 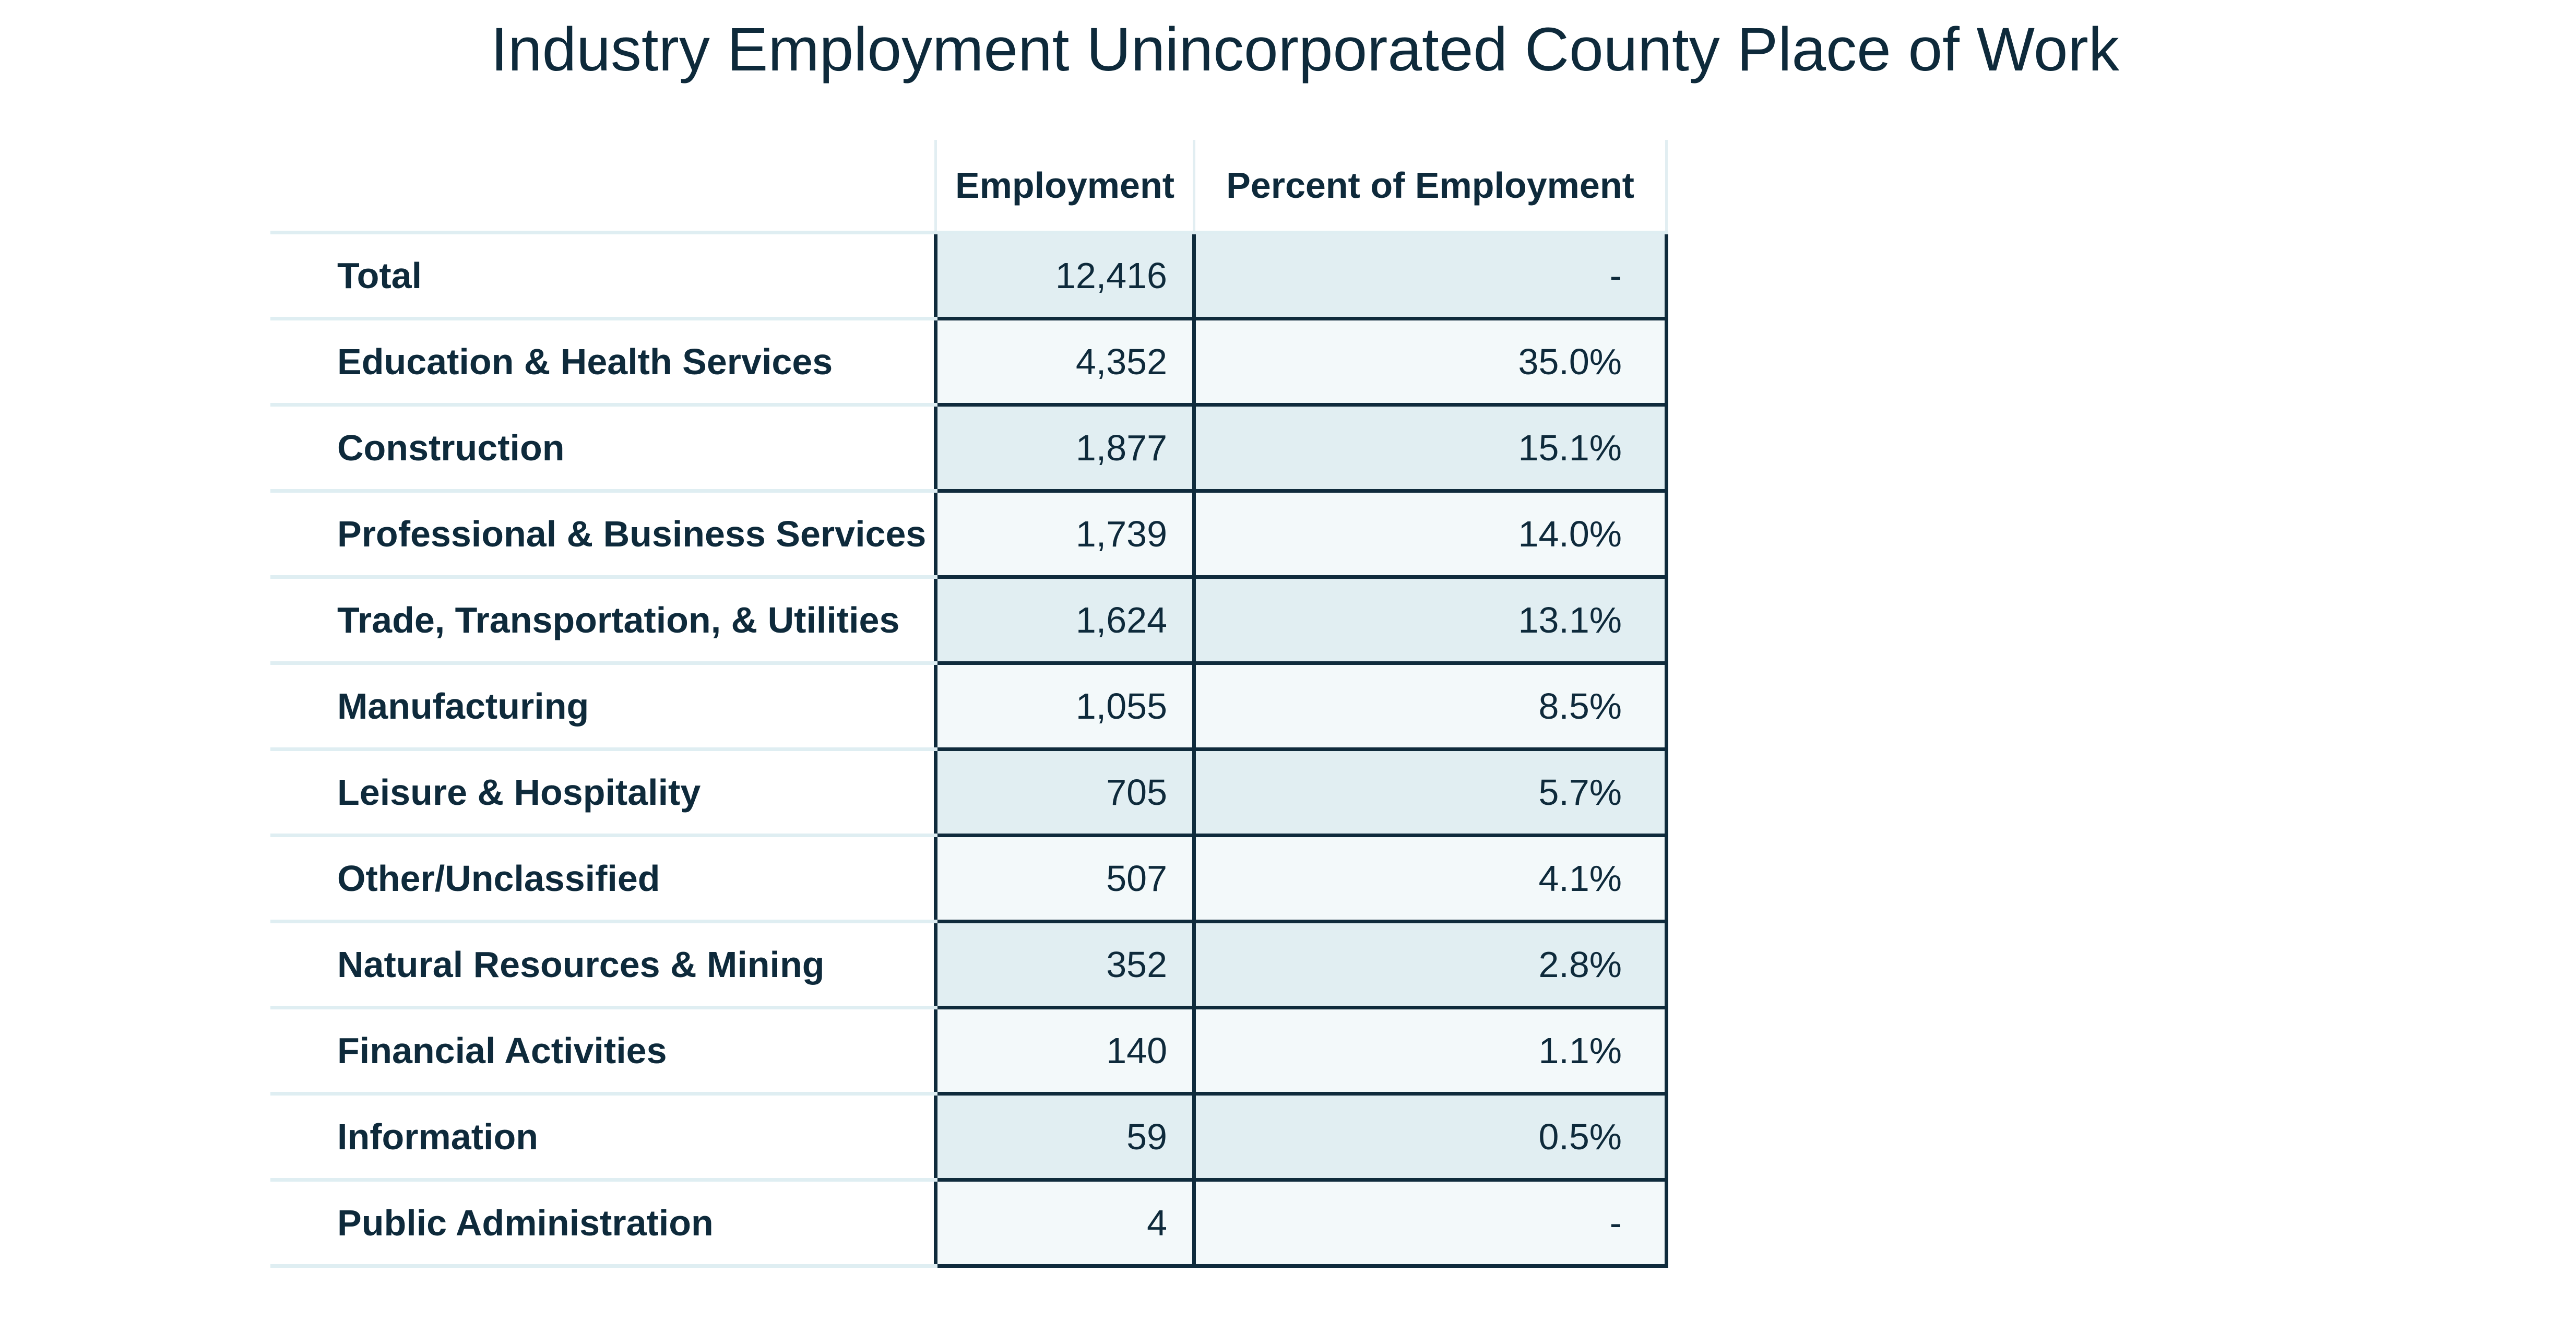 I want to click on employment-value: 507, so click(x=1065, y=878).